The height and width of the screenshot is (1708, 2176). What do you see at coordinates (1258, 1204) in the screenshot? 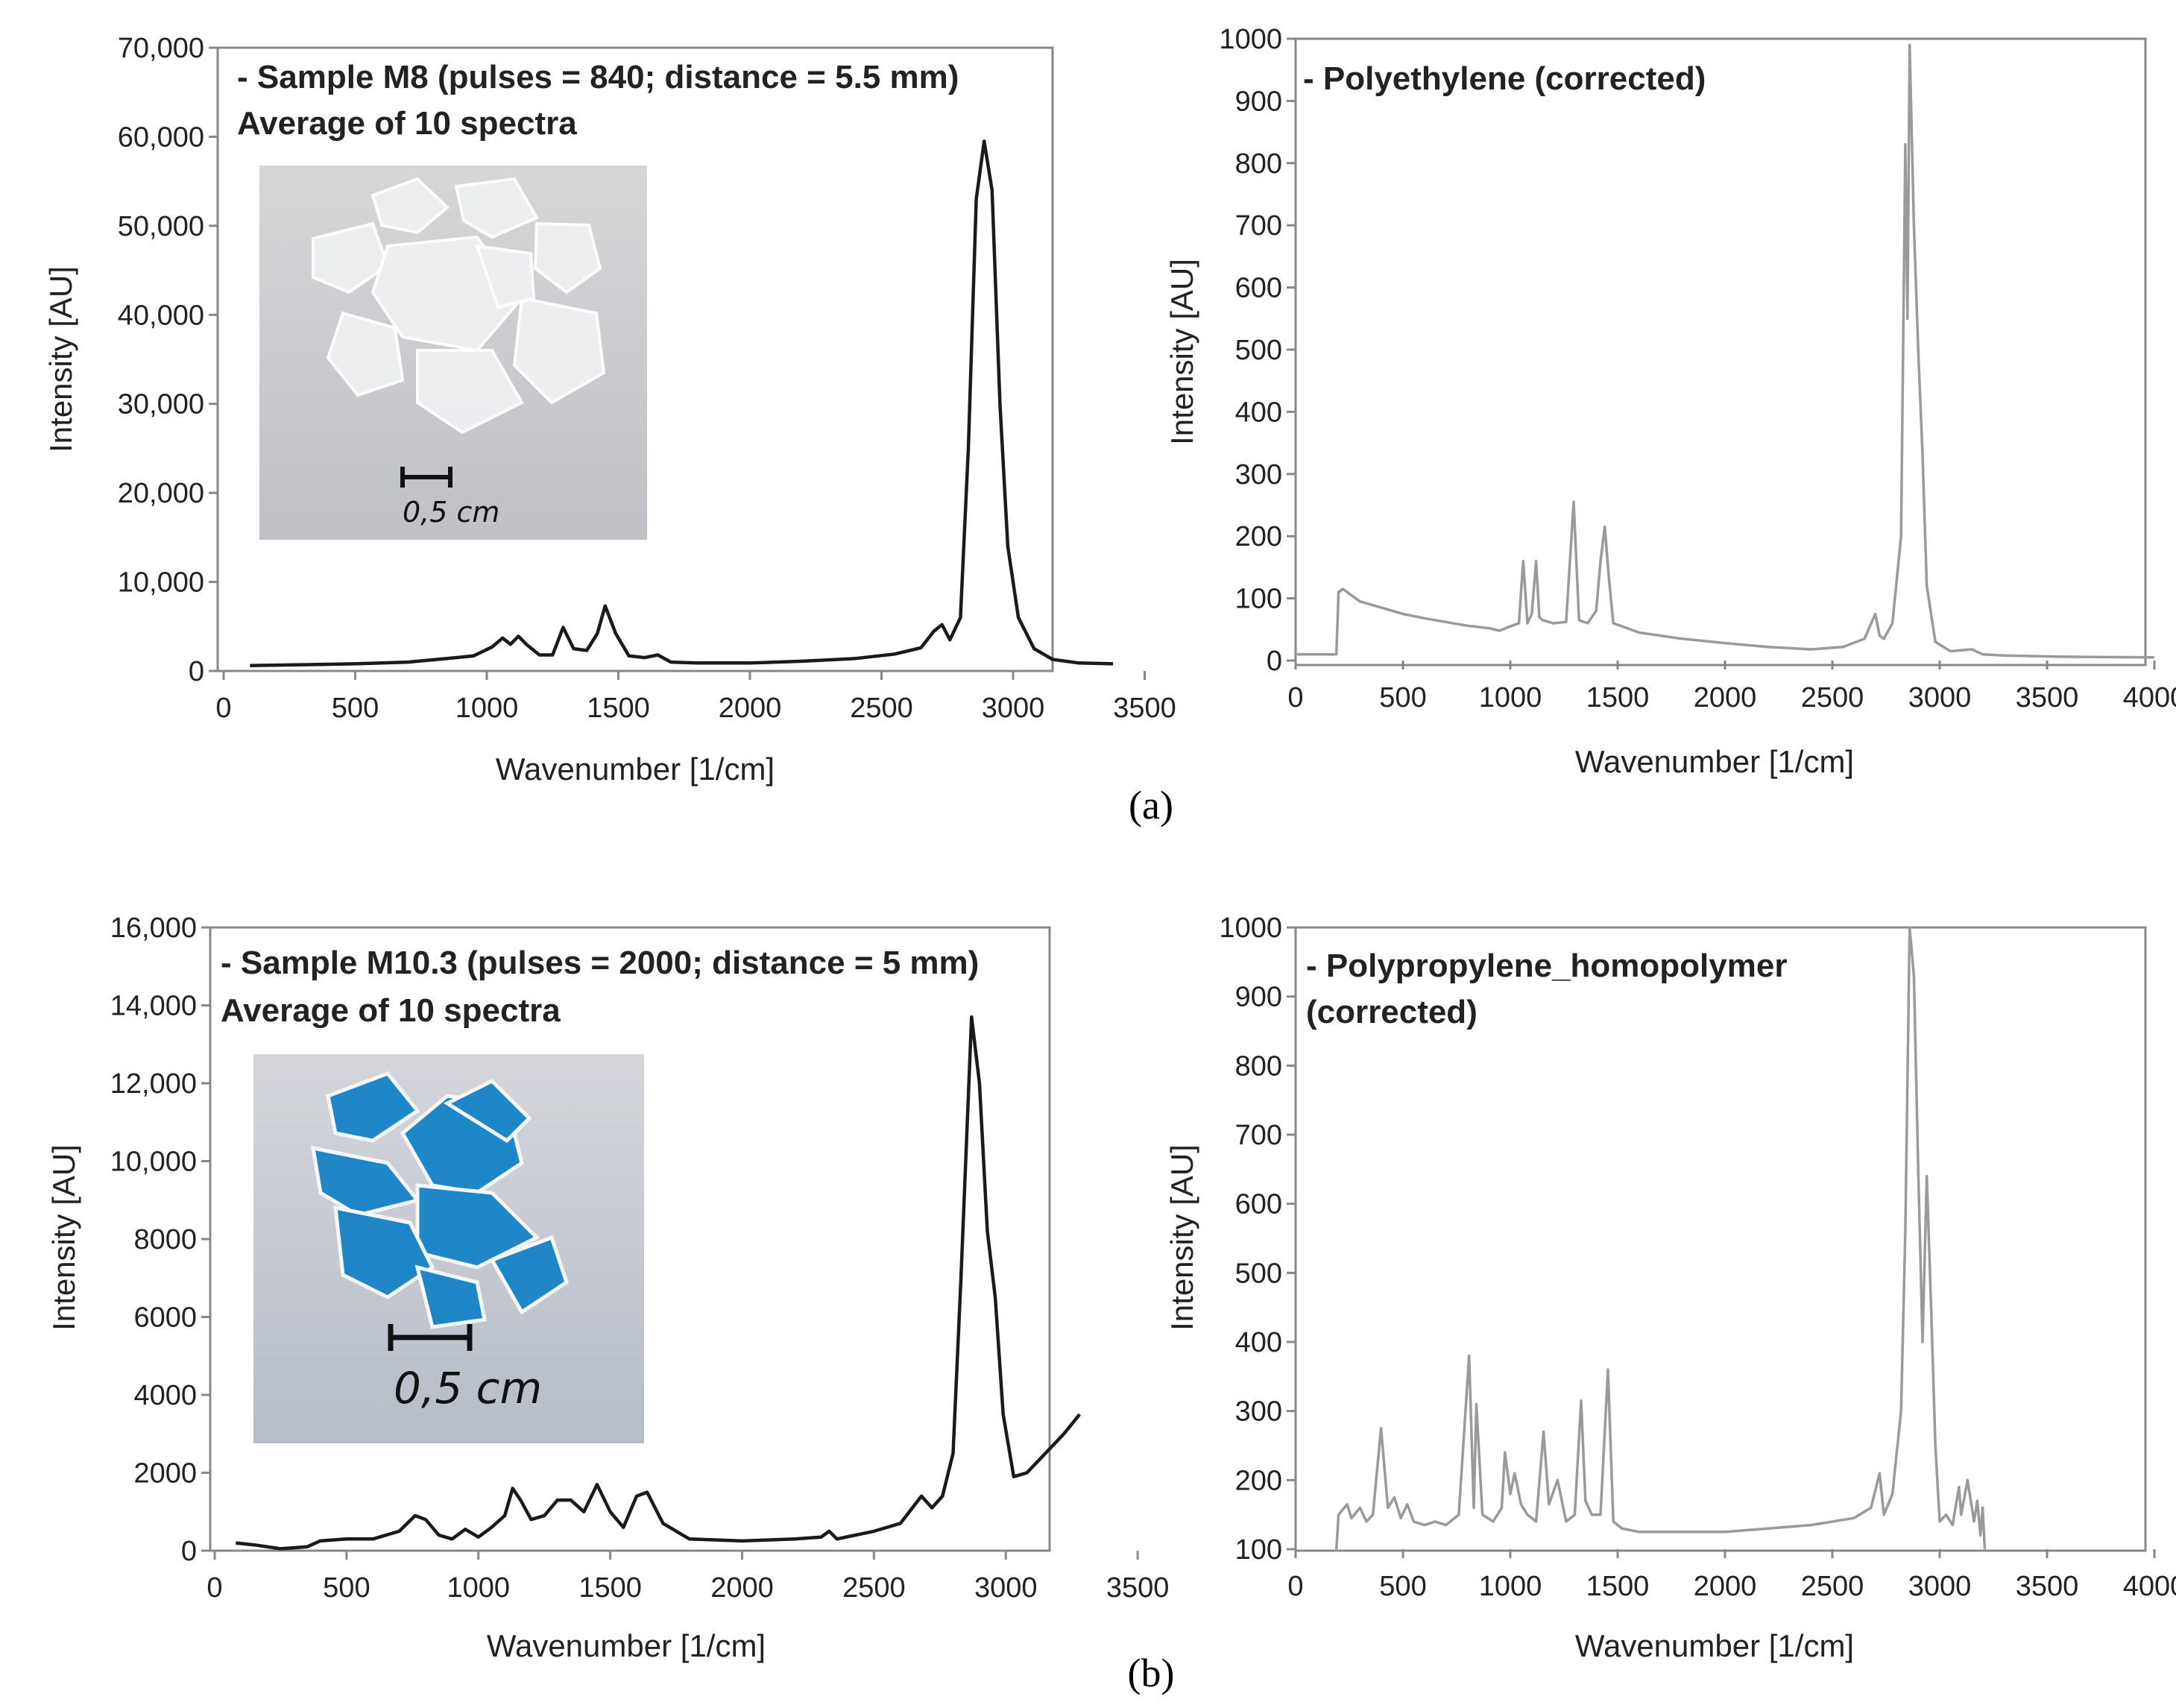
I see `y-tick-label: 600` at bounding box center [1258, 1204].